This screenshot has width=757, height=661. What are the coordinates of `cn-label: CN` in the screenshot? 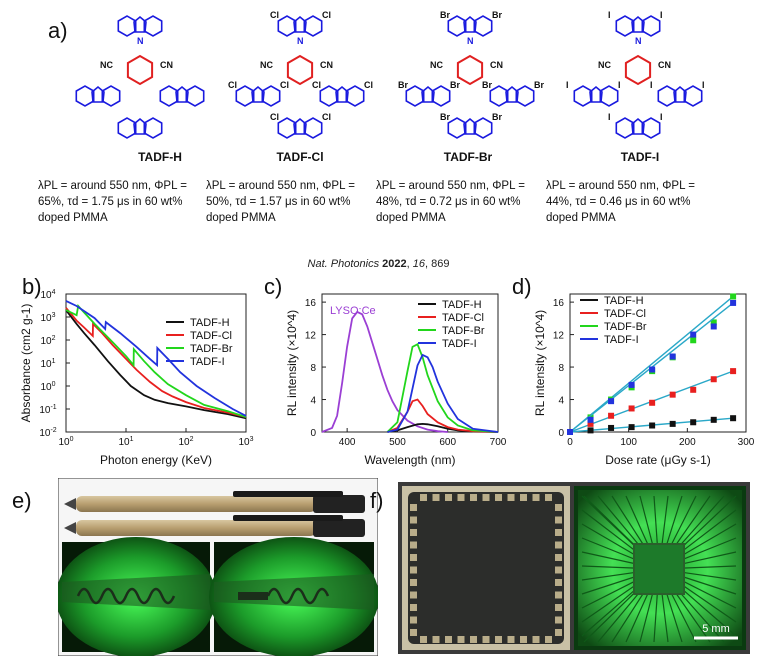 It's located at (496, 65).